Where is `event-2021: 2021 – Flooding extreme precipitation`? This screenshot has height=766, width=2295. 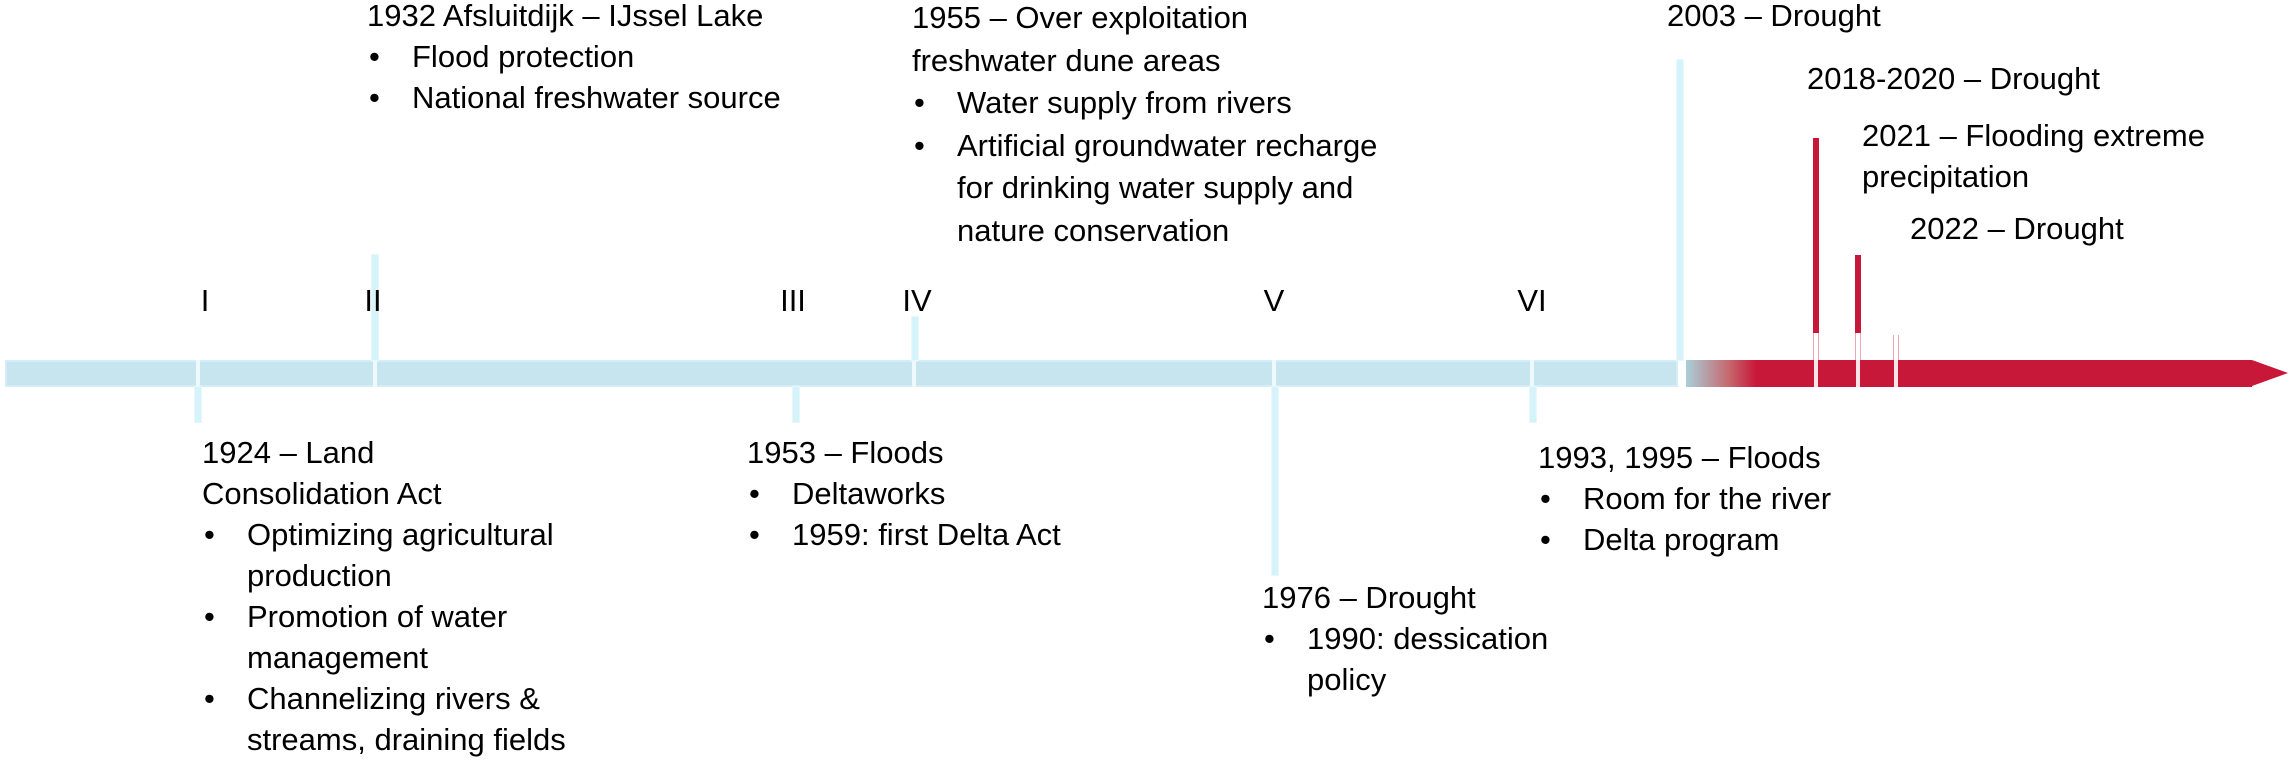
event-2021: 2021 – Flooding extreme precipitation is located at coordinates (2033, 156).